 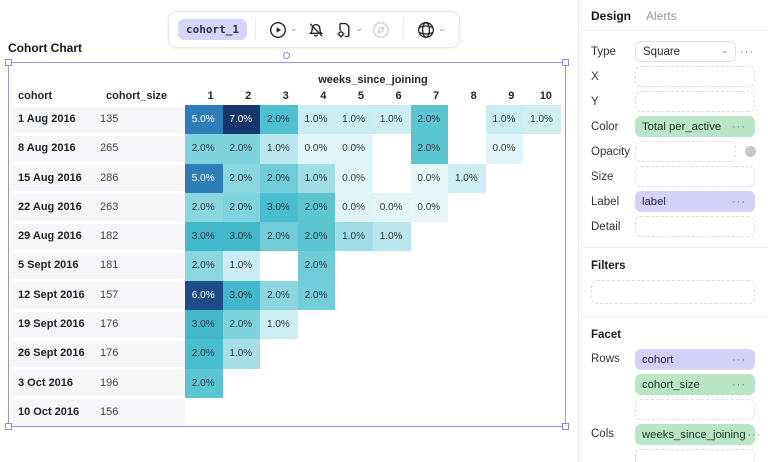 I want to click on heatmap-cell: 7.0%, so click(x=241, y=120).